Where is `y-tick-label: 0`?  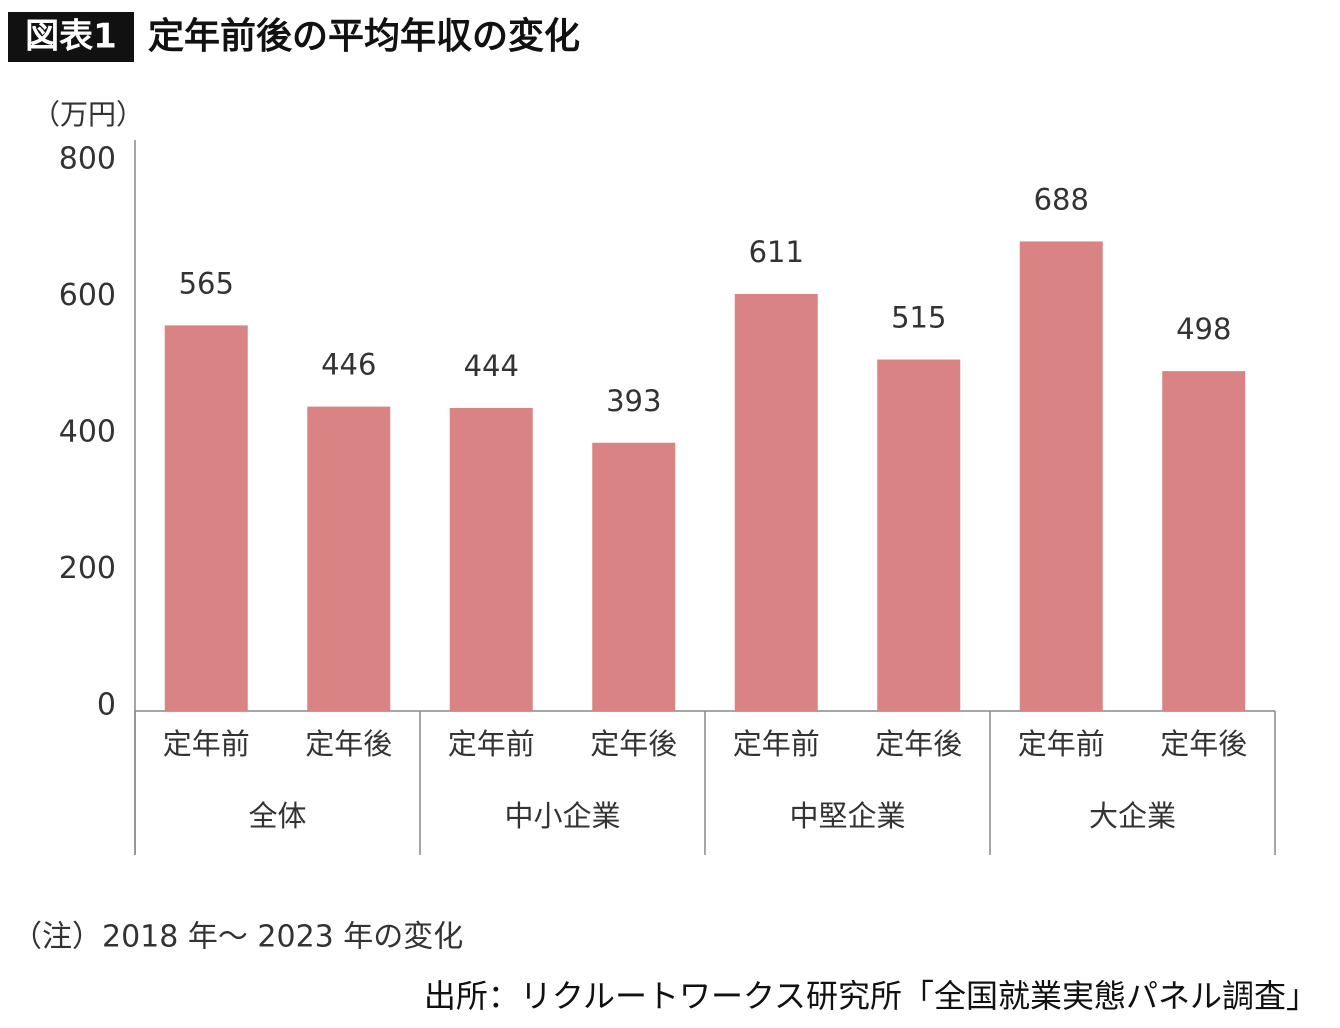
y-tick-label: 0 is located at coordinates (106, 705).